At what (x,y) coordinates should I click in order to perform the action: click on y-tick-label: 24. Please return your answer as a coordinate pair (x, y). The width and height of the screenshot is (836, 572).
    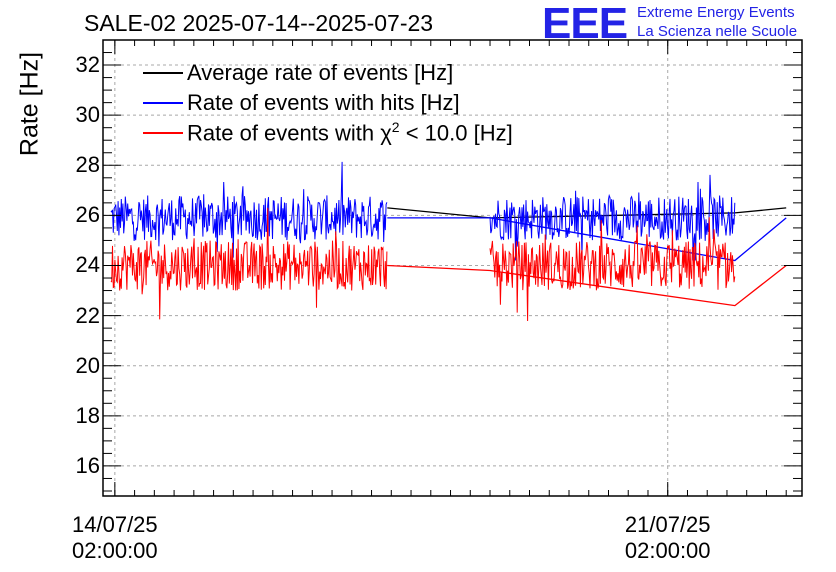
    Looking at the image, I should click on (87, 265).